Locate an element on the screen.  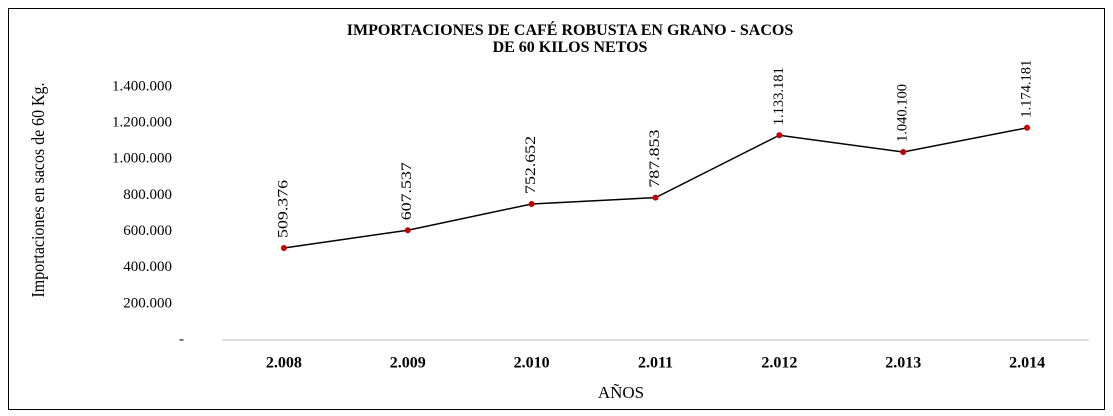
data-label: 1.174.181 is located at coordinates (1027, 89).